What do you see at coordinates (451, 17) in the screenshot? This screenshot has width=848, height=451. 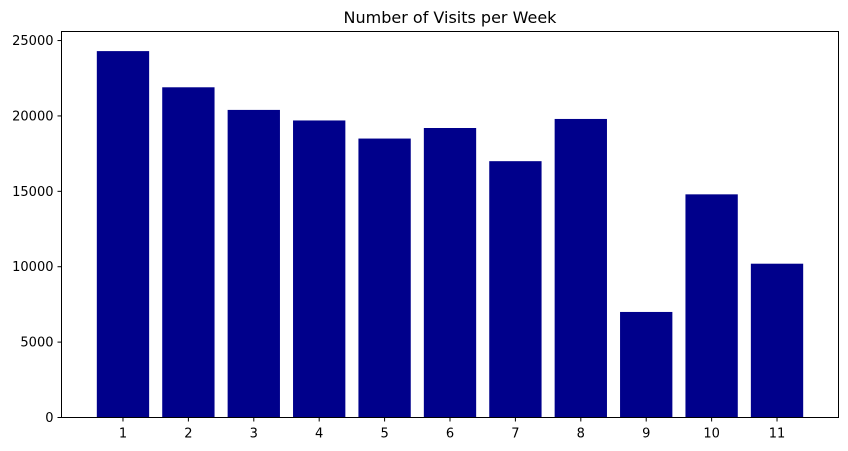 I see `chart-title: Number of Visits per Week` at bounding box center [451, 17].